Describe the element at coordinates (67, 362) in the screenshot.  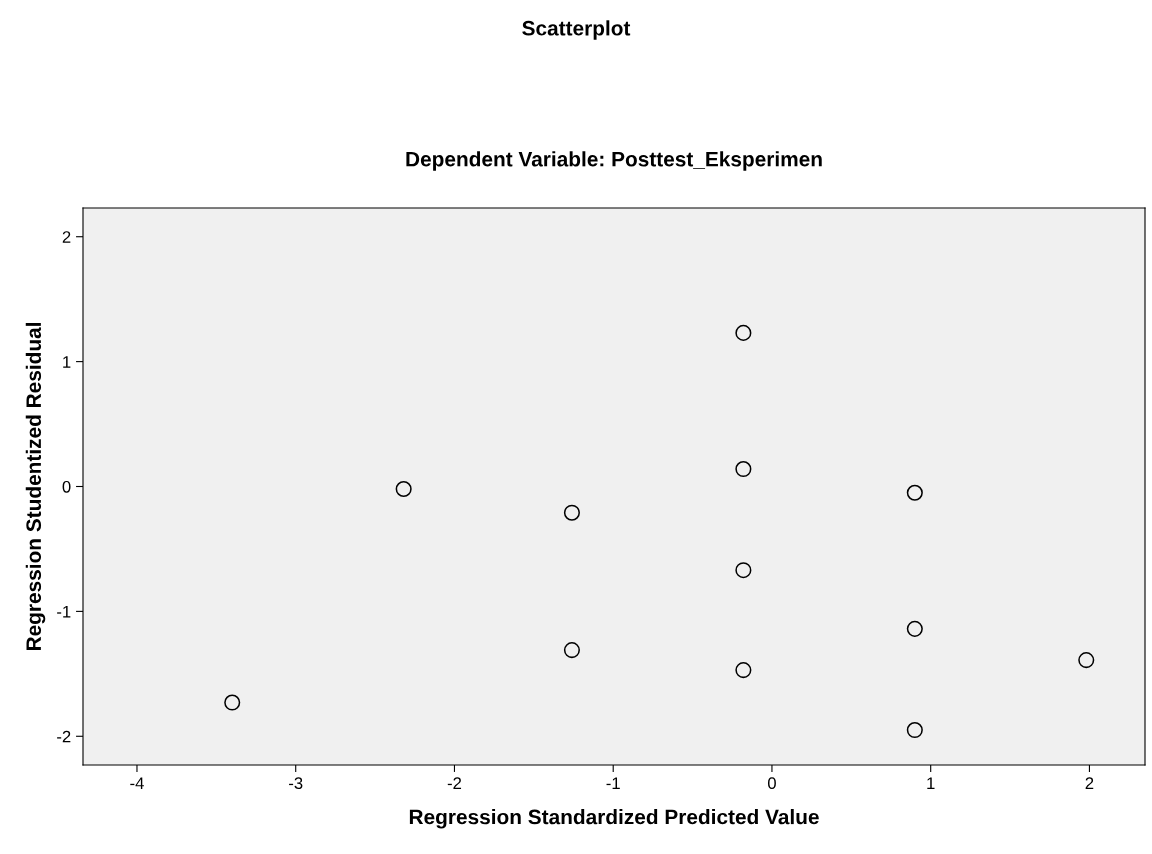
I see `y-tick-label: 1` at that location.